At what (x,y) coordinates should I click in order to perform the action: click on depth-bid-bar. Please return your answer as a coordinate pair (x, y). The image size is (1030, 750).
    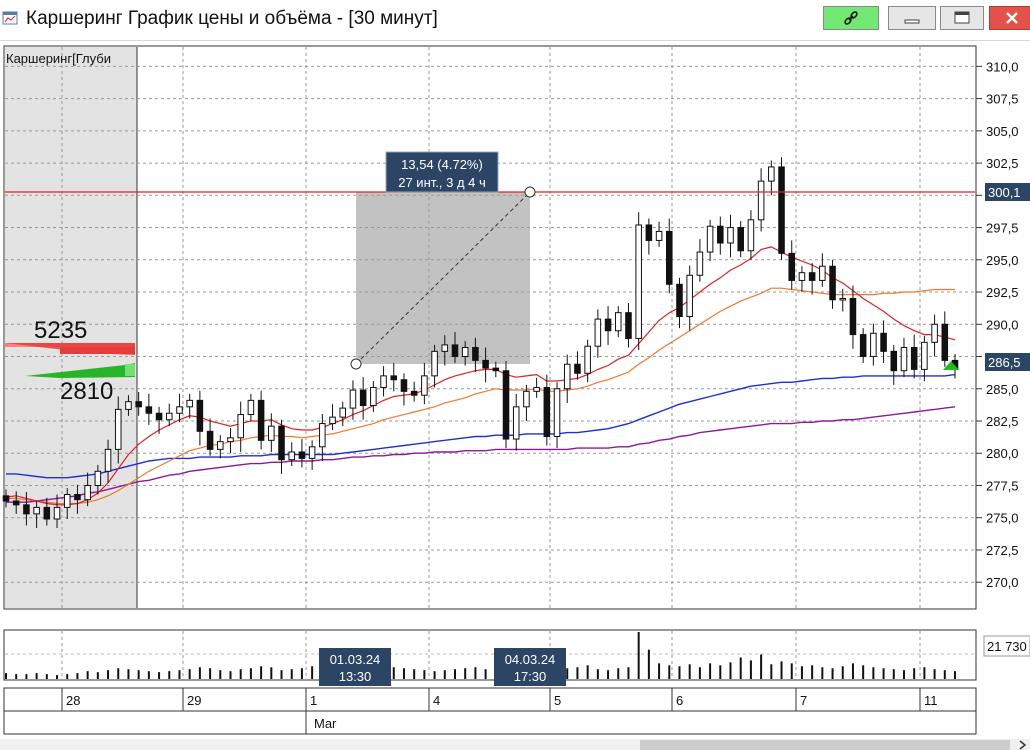
    Looking at the image, I should click on (80, 370).